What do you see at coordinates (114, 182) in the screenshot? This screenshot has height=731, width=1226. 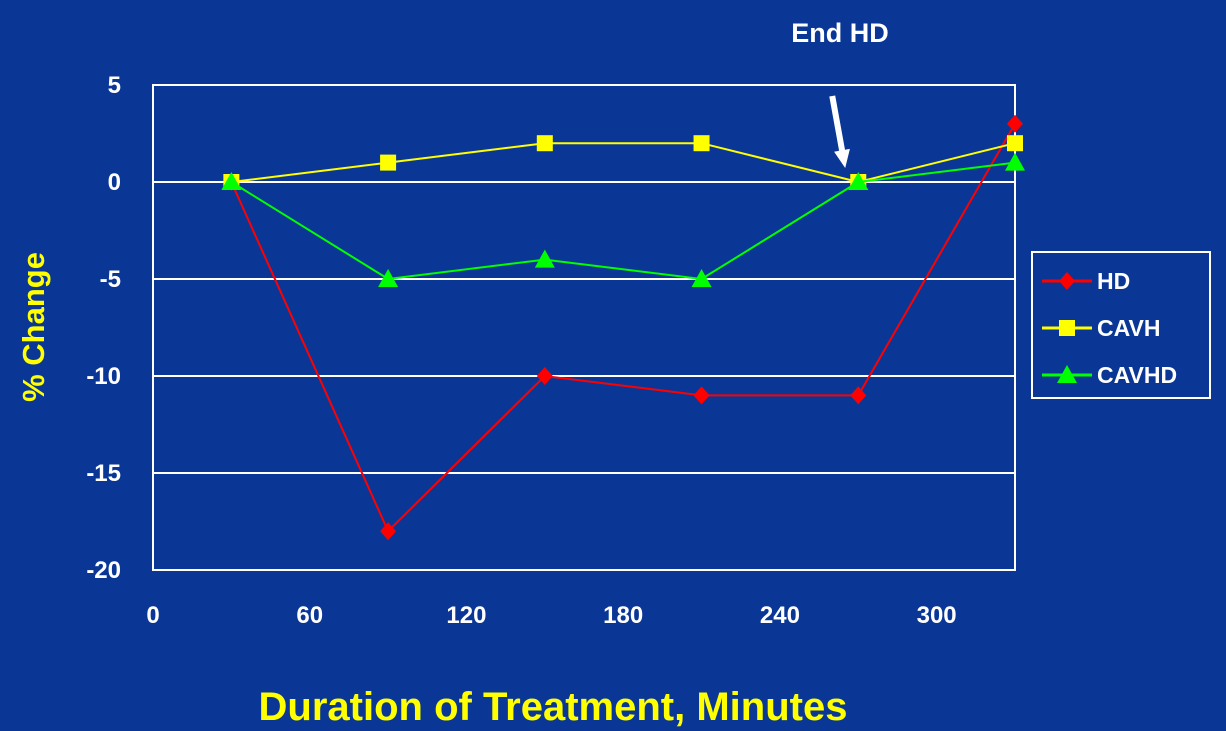 I see `y-tick-label: 0` at bounding box center [114, 182].